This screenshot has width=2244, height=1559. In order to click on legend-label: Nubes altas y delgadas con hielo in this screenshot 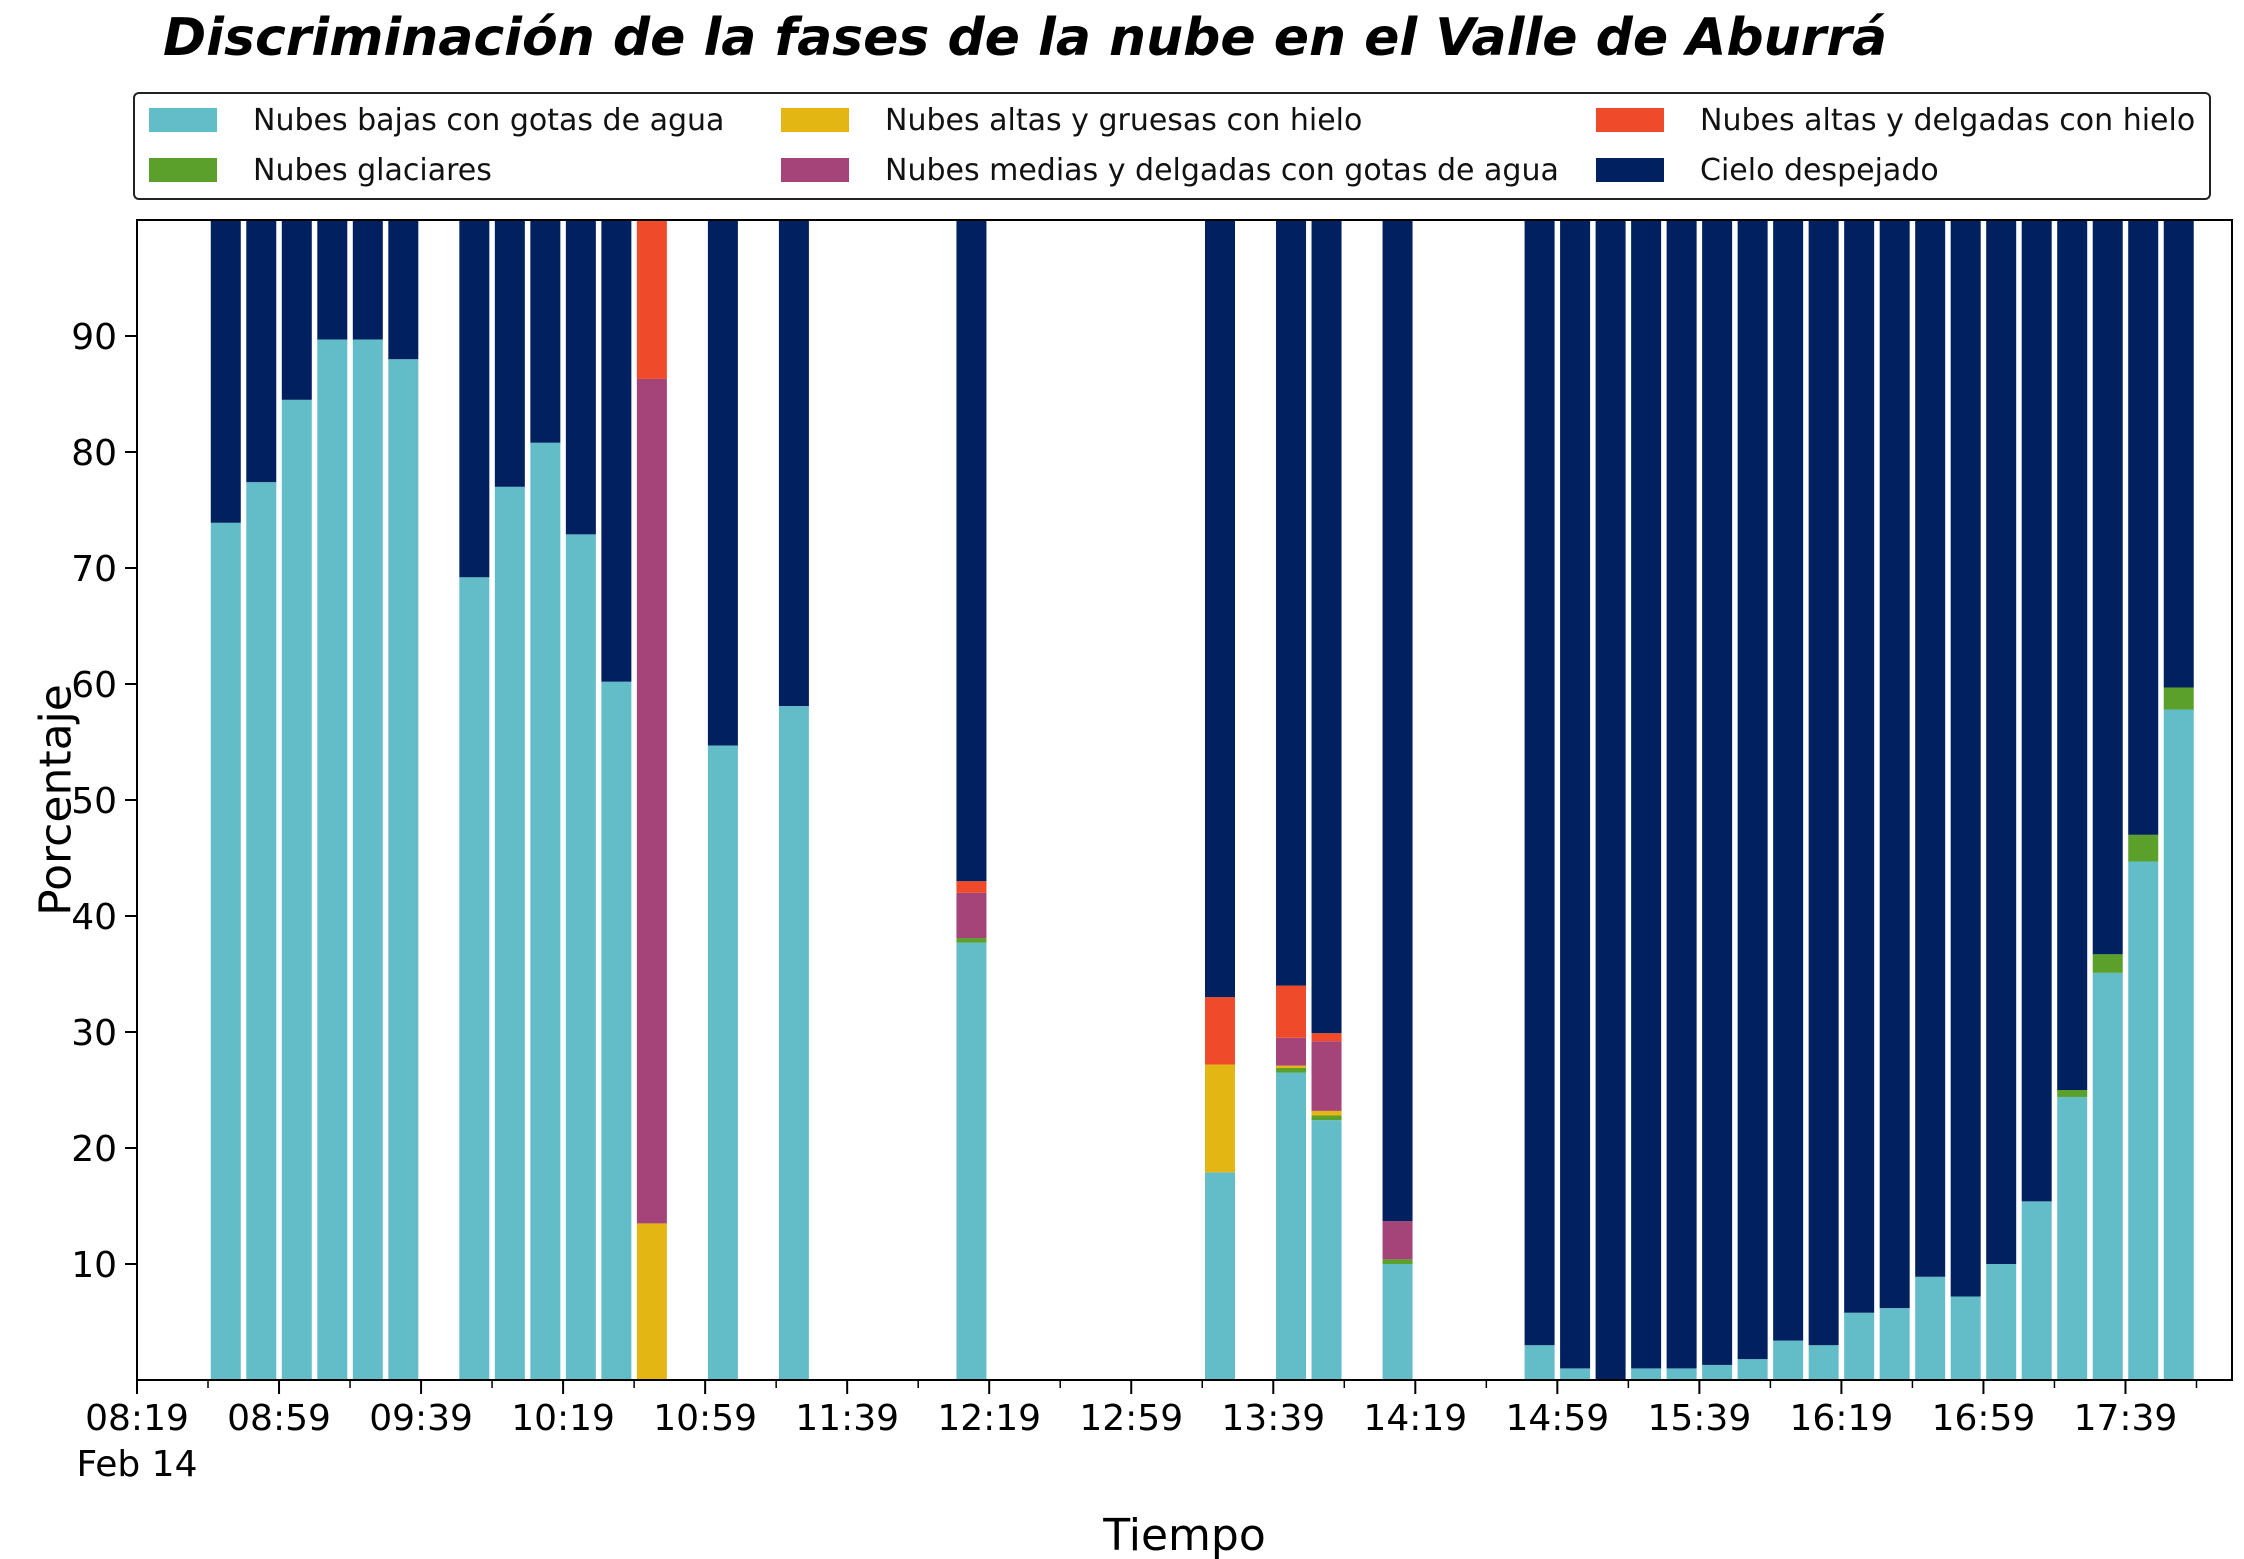, I will do `click(1948, 120)`.